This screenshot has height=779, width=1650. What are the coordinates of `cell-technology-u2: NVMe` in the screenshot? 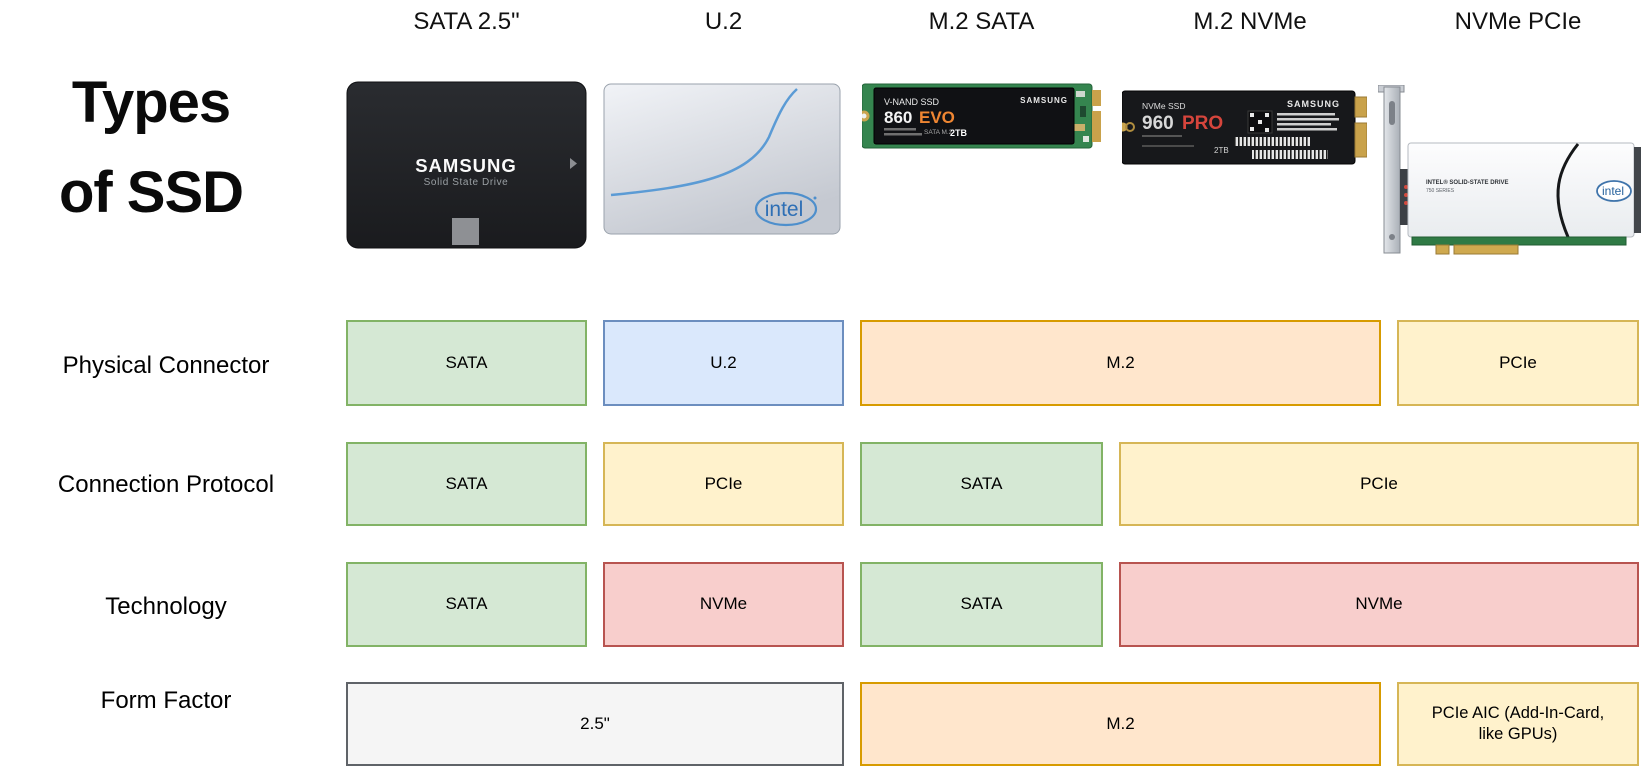 It's located at (723, 604).